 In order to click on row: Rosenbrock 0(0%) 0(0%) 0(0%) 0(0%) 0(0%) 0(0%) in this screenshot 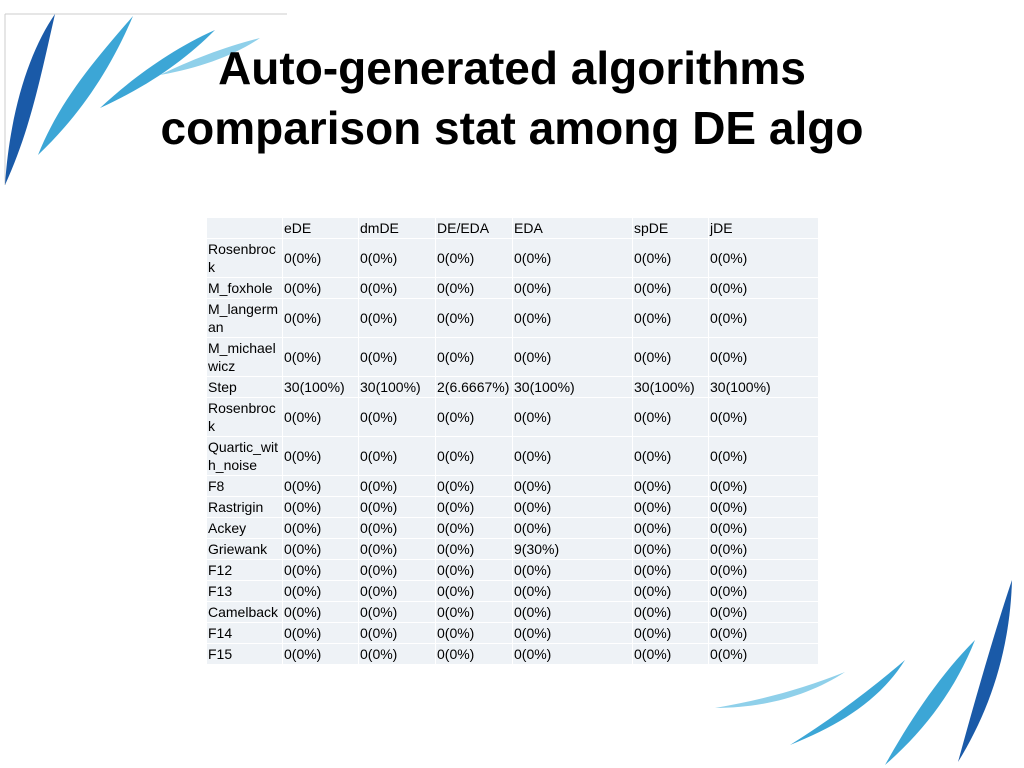, I will do `click(512, 258)`.